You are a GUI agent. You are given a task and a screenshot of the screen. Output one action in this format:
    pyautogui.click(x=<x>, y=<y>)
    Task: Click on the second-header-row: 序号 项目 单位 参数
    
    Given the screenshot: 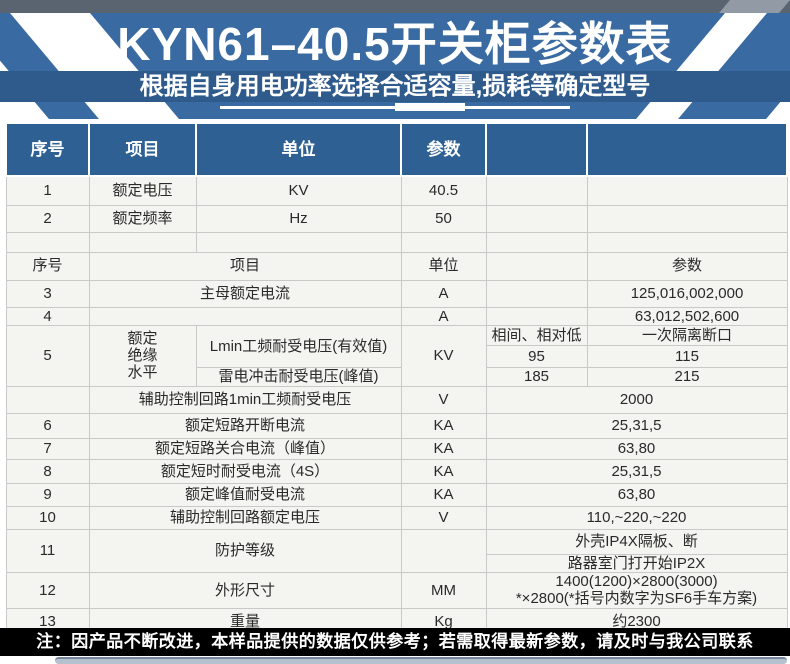 What is the action you would take?
    pyautogui.click(x=396, y=266)
    